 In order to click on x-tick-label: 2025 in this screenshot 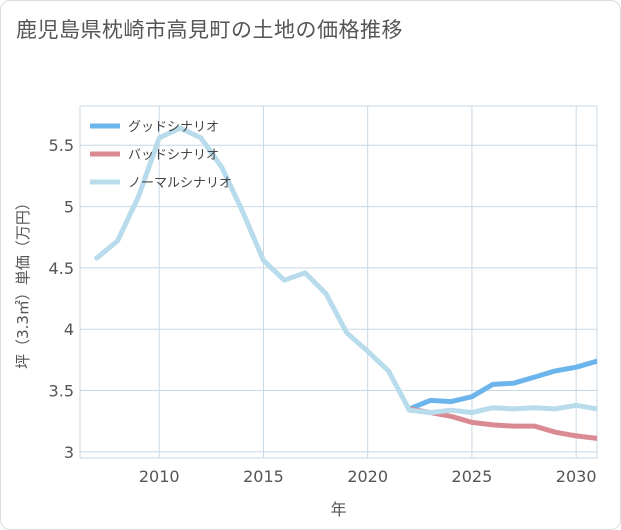, I will do `click(472, 476)`.